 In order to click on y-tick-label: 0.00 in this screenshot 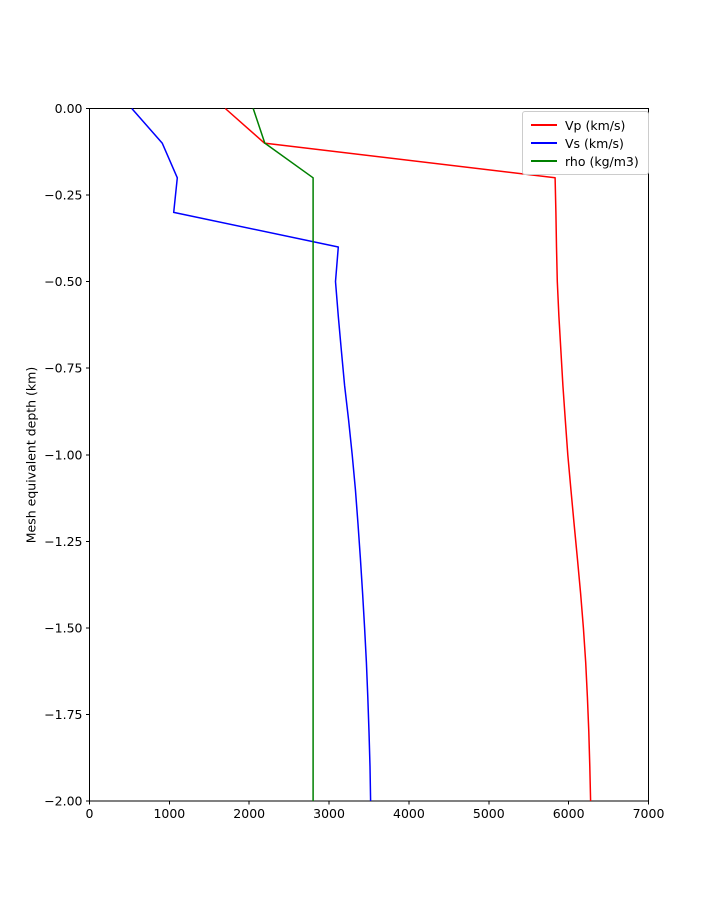, I will do `click(69, 108)`.